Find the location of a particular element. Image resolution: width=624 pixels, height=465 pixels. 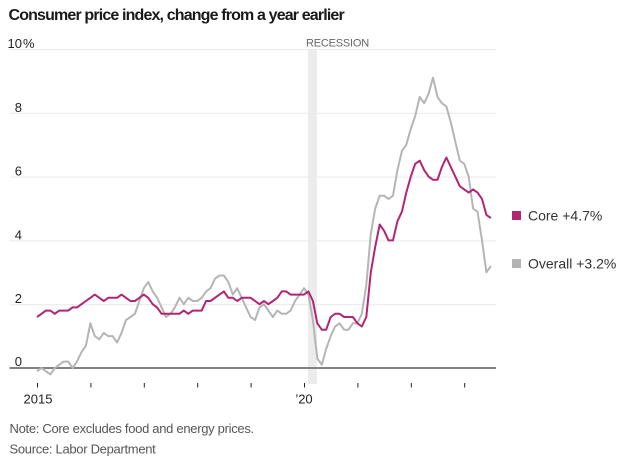

svg-text: 8 is located at coordinates (18, 107).